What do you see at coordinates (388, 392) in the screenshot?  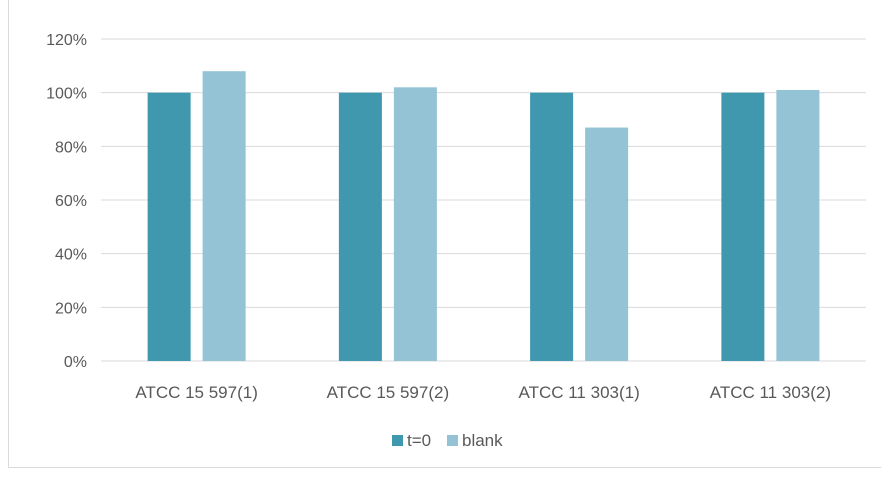 I see `x-tick-label: ATCC 15 597(2)` at bounding box center [388, 392].